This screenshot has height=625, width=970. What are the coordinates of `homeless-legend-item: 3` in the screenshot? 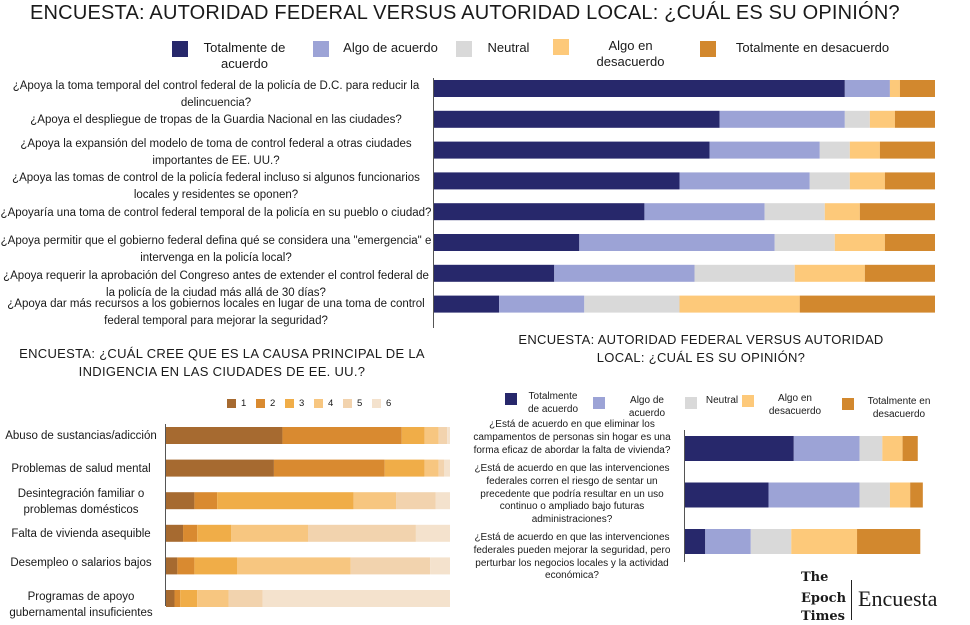 It's located at (294, 404).